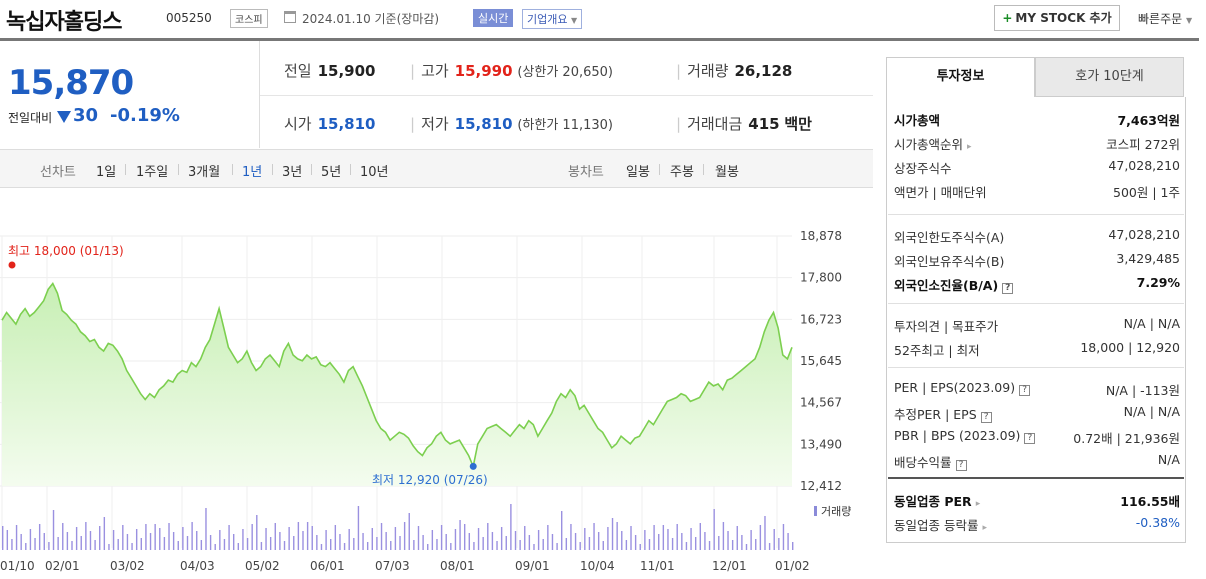  What do you see at coordinates (949, 237) in the screenshot?
I see `info-row-label-text: 외국인한도주식수(A)` at bounding box center [949, 237].